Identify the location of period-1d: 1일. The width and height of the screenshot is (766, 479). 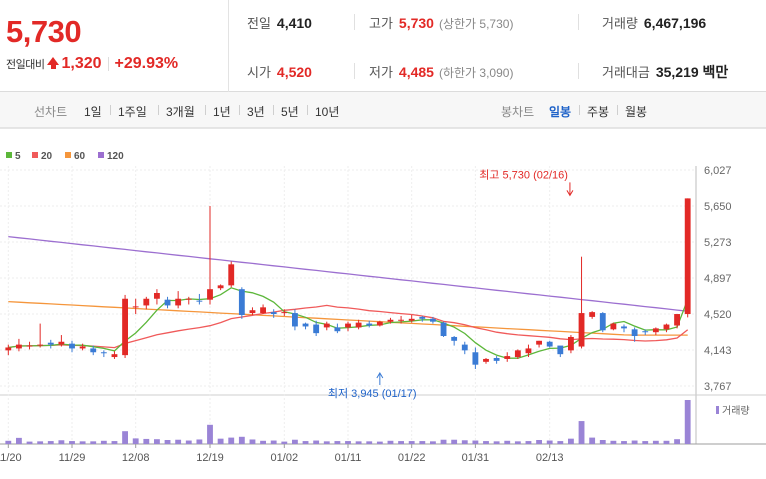
(93, 112).